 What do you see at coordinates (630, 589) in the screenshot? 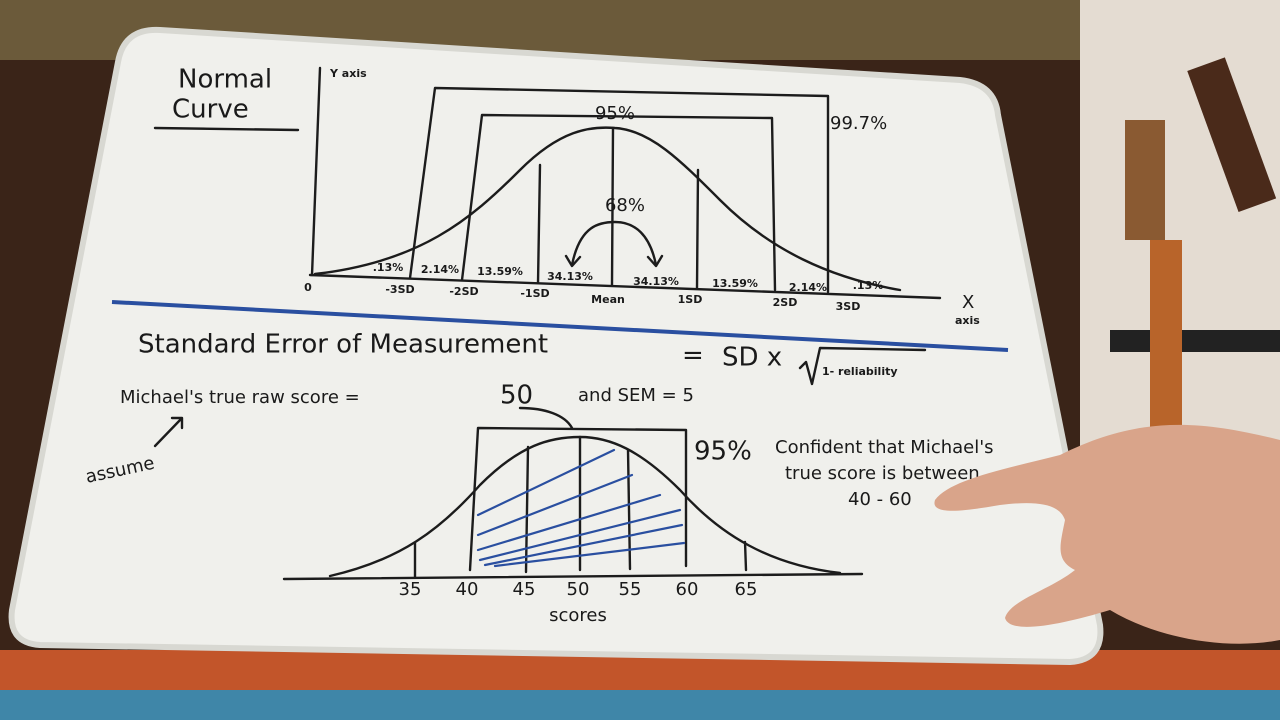
I see `score-tick-label: 55` at bounding box center [630, 589].